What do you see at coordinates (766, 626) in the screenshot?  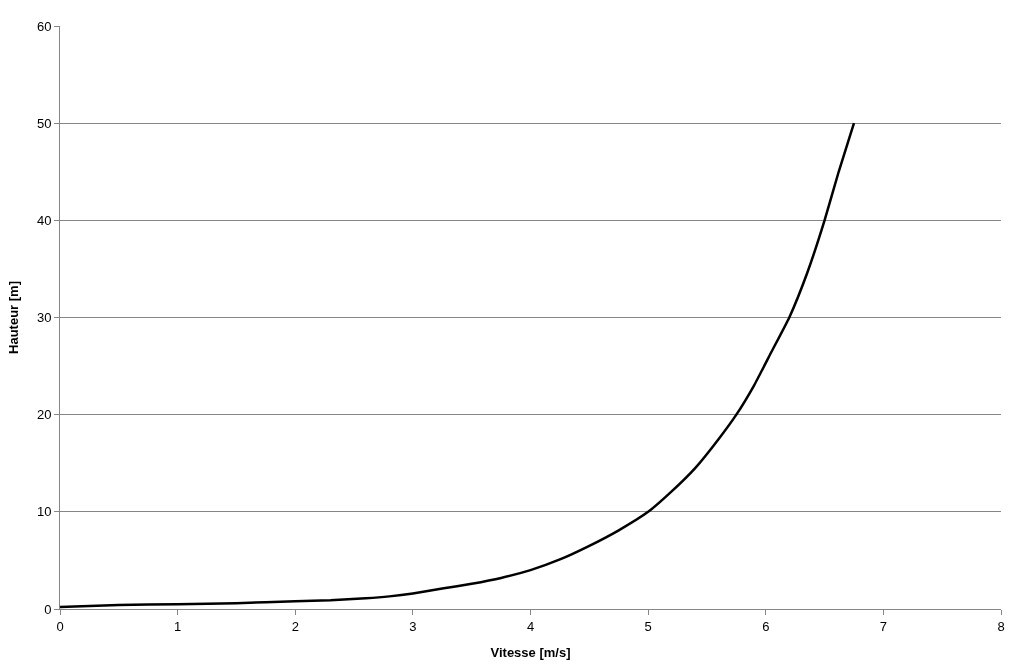 I see `x-tick-label: 6` at bounding box center [766, 626].